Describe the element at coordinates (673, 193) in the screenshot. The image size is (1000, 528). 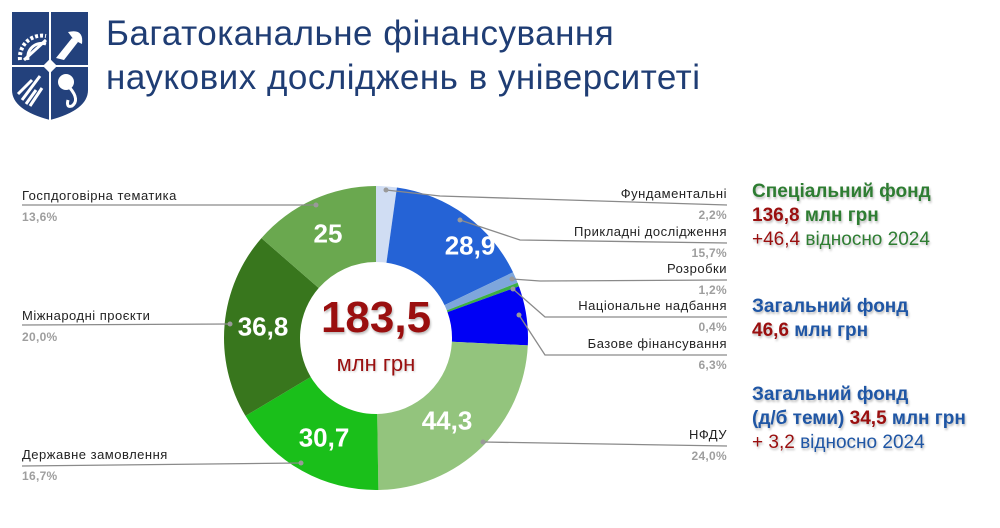
I see `label-fundamental: Фундаментальні` at that location.